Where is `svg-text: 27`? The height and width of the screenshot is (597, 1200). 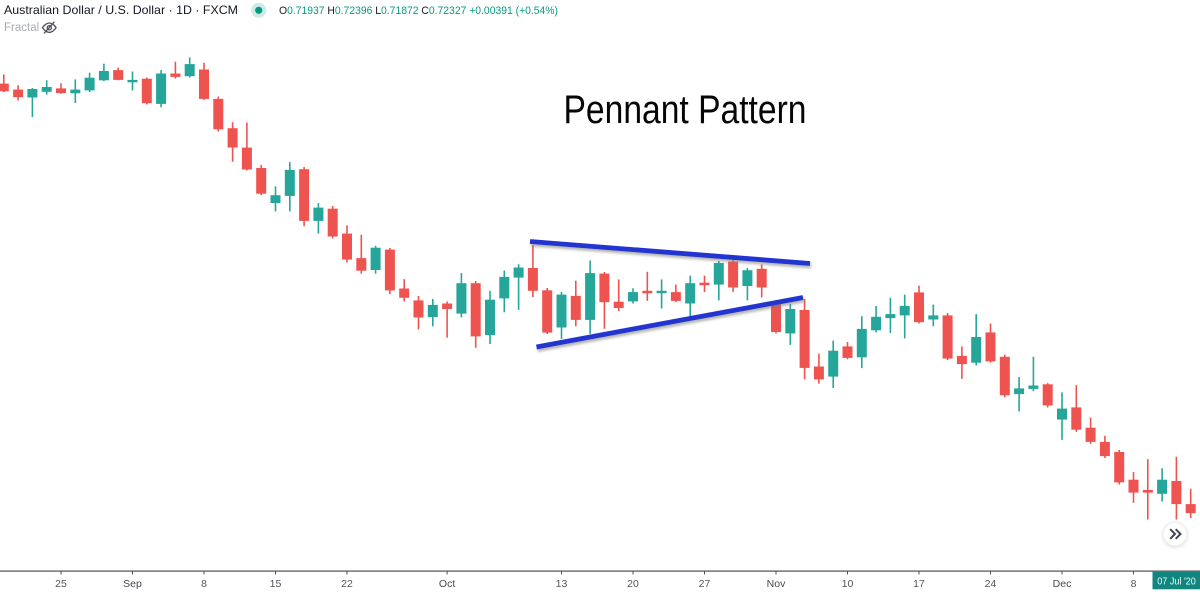
svg-text: 27 is located at coordinates (705, 584).